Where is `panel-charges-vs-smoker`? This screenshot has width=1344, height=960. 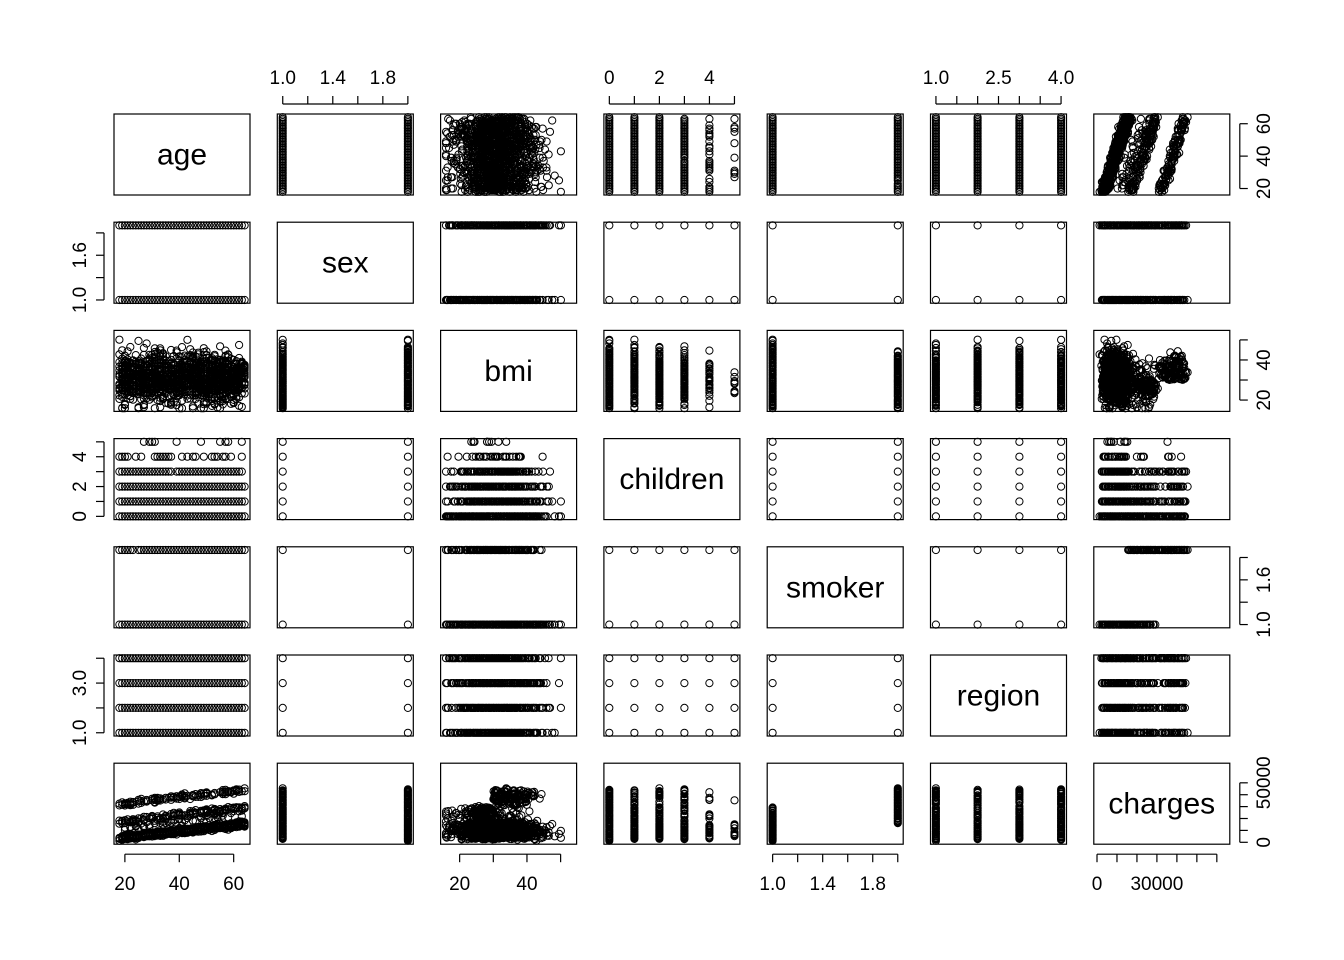 panel-charges-vs-smoker is located at coordinates (835, 803).